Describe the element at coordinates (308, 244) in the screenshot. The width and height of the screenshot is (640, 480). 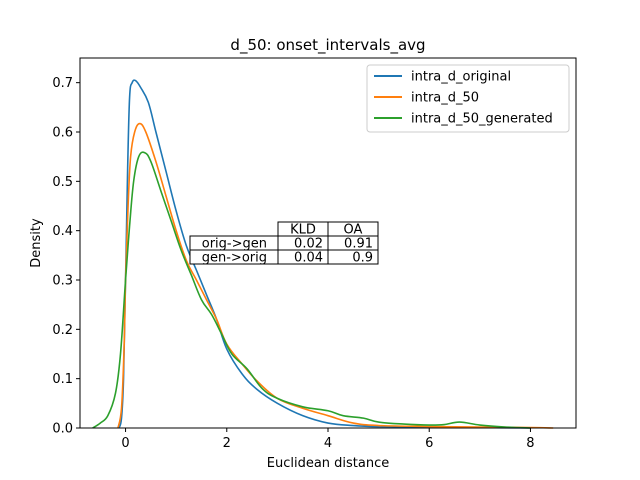
I see `table-cell-value: 0.02` at that location.